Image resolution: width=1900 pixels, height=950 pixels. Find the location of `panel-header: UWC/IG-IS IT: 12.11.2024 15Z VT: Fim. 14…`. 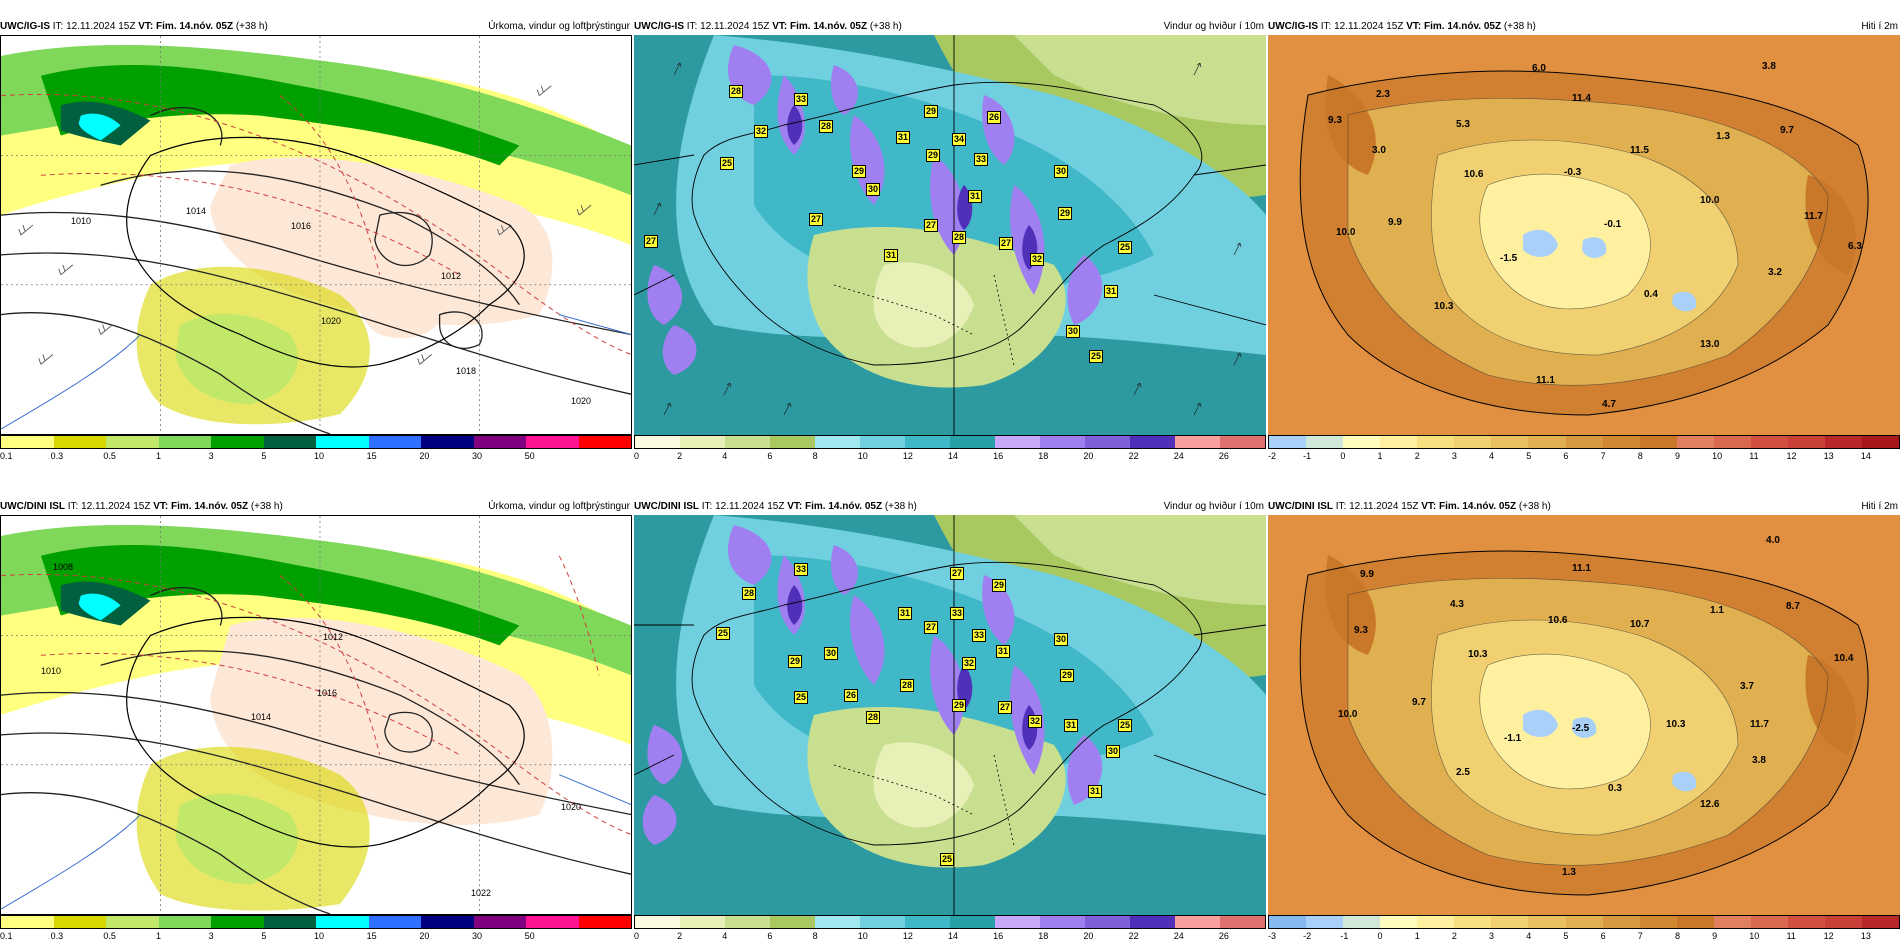

panel-header: UWC/IG-IS IT: 12.11.2024 15Z VT: Fim. 14… is located at coordinates (316, 27).